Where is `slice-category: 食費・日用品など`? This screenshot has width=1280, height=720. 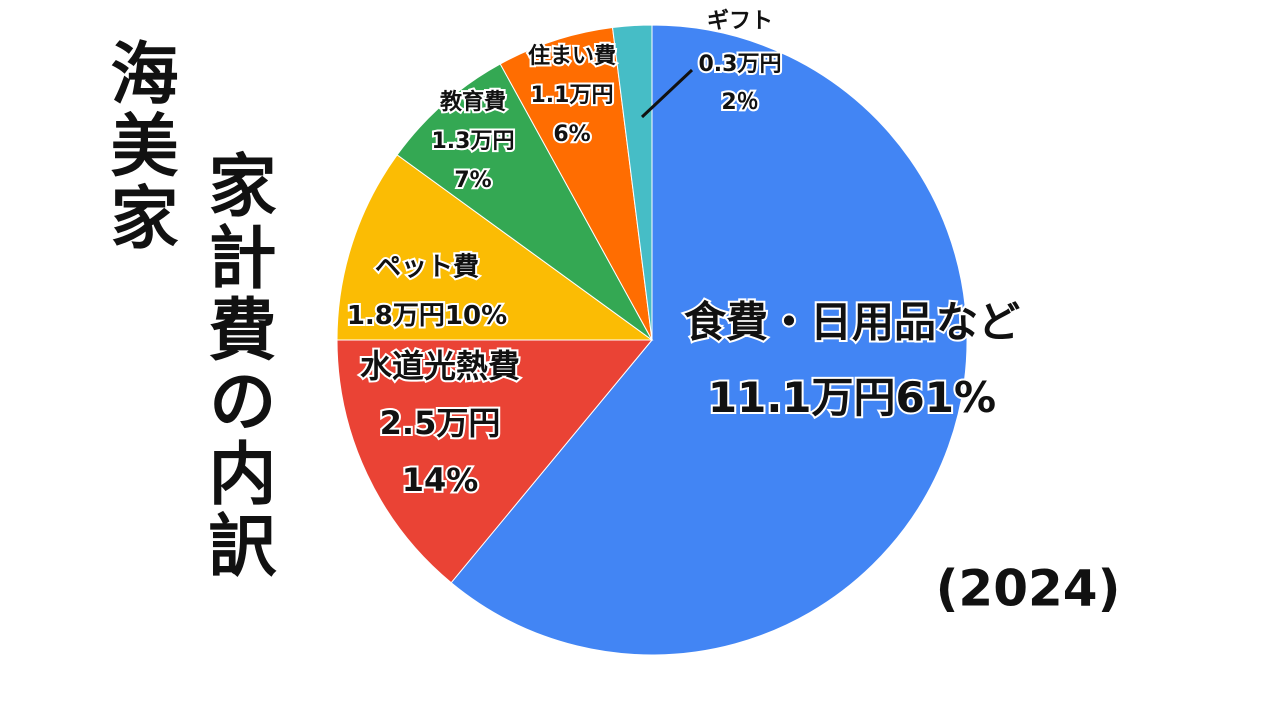 slice-category: 食費・日用品など is located at coordinates (852, 322).